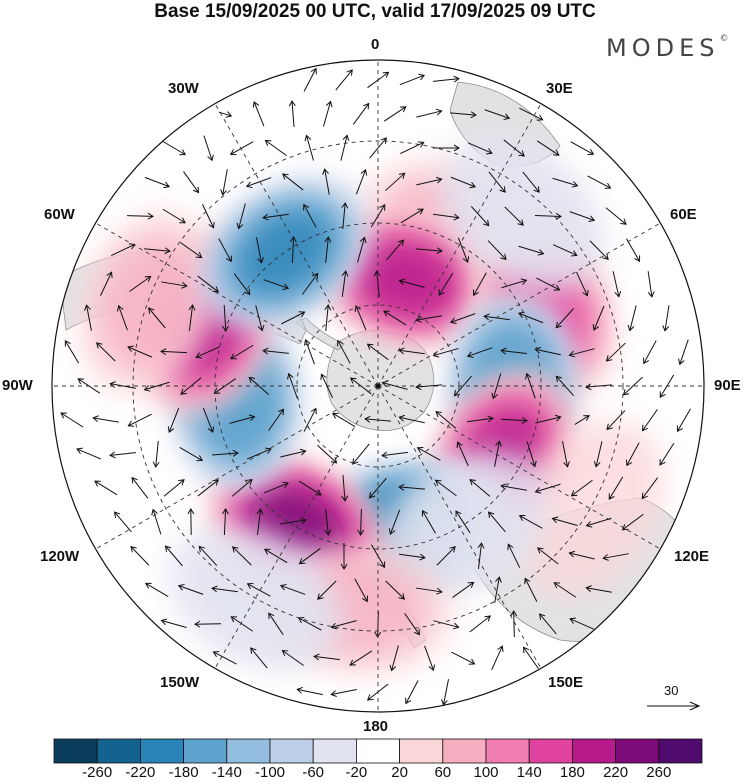  I want to click on lon-label-30w: 30W, so click(183, 88).